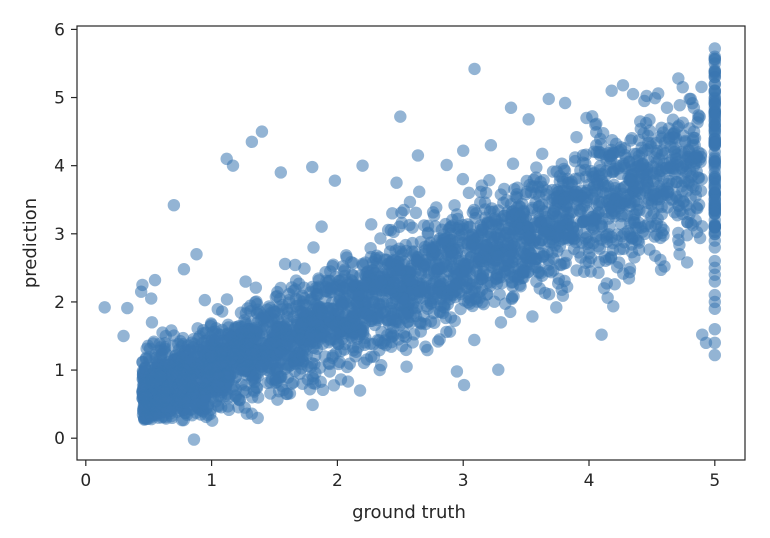  I want to click on y-tick-label: 3, so click(59, 235).